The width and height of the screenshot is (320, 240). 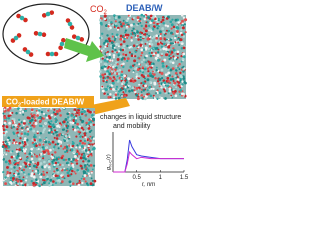 I want to click on co2-molecule, so click(x=16, y=38).